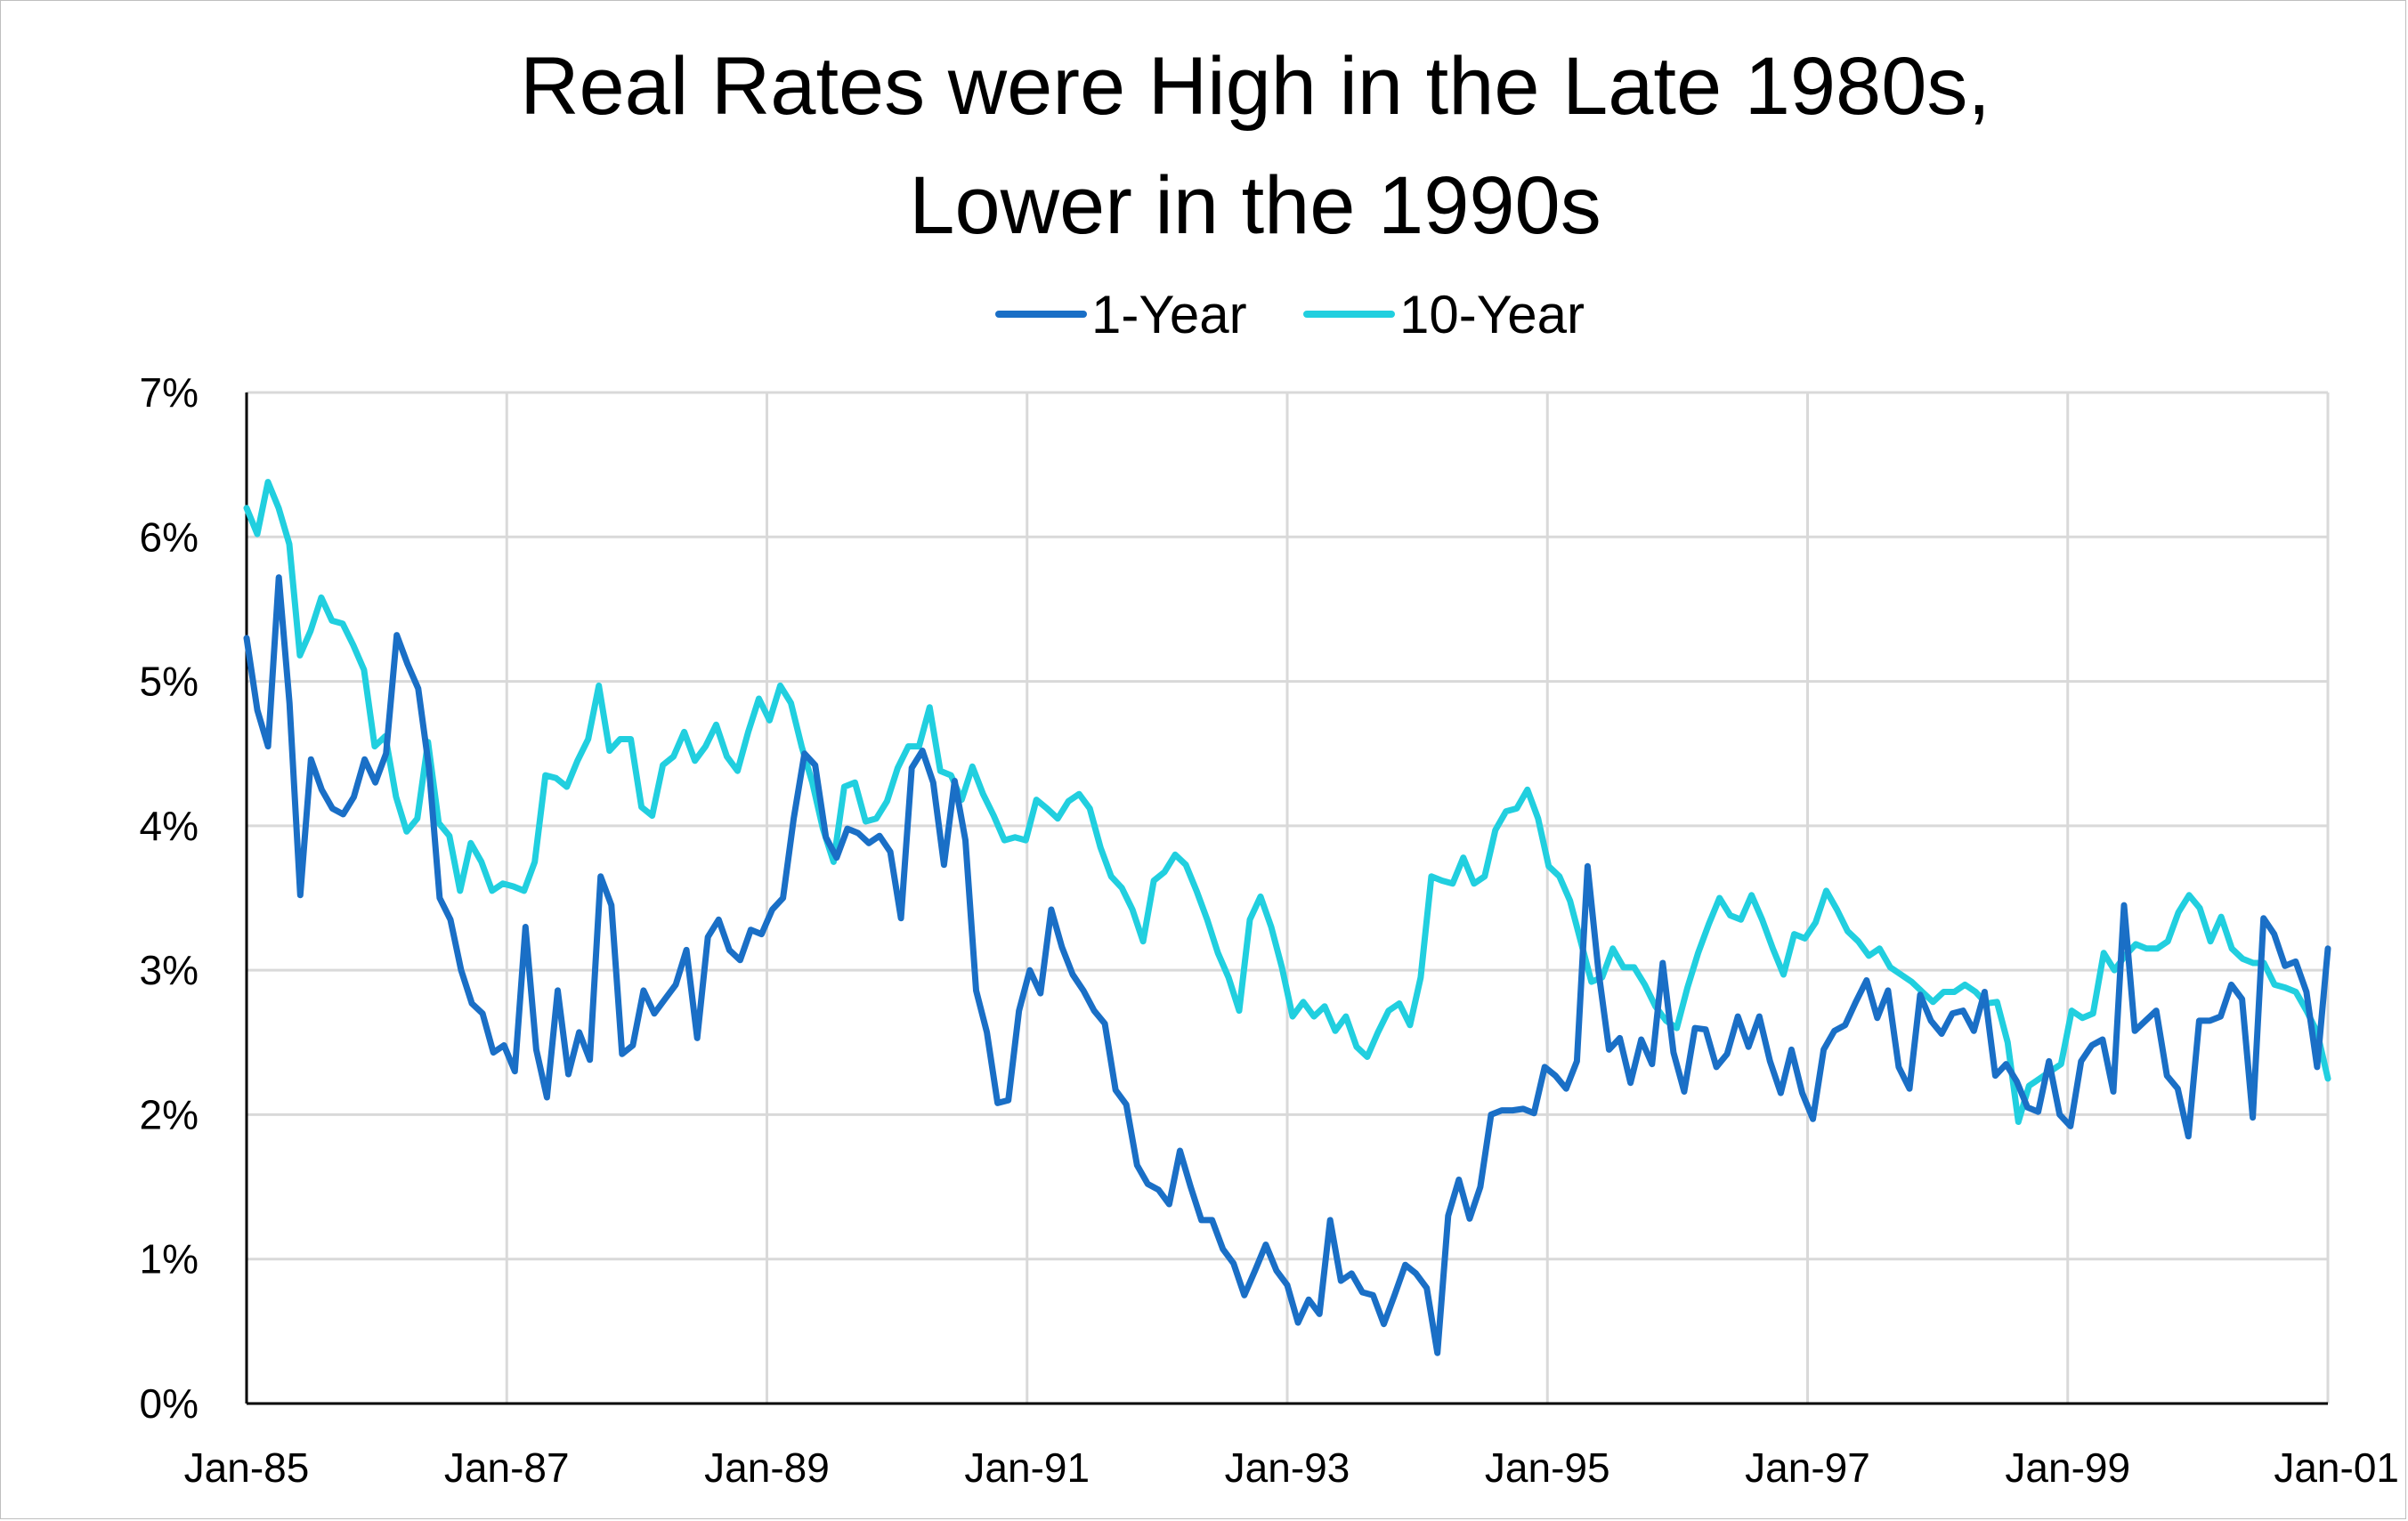 The height and width of the screenshot is (1521, 2408). Describe the element at coordinates (169, 1259) in the screenshot. I see `y-tick-label: 1%` at that location.